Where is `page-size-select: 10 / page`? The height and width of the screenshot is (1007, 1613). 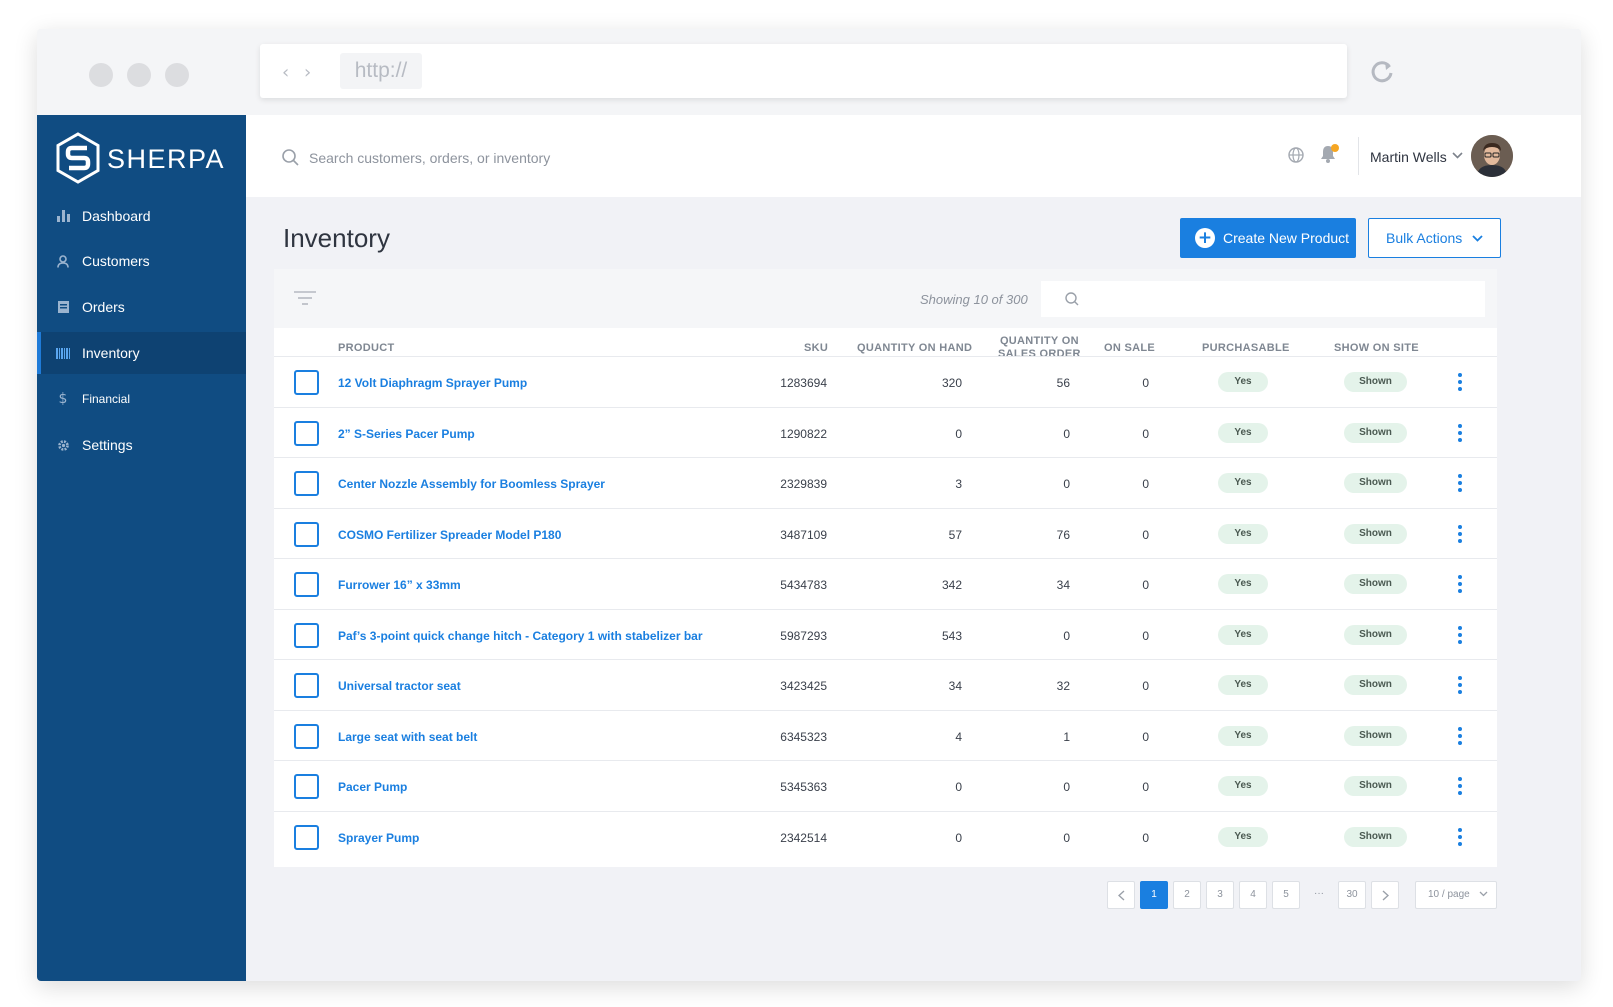
page-size-select: 10 / page is located at coordinates (1456, 895).